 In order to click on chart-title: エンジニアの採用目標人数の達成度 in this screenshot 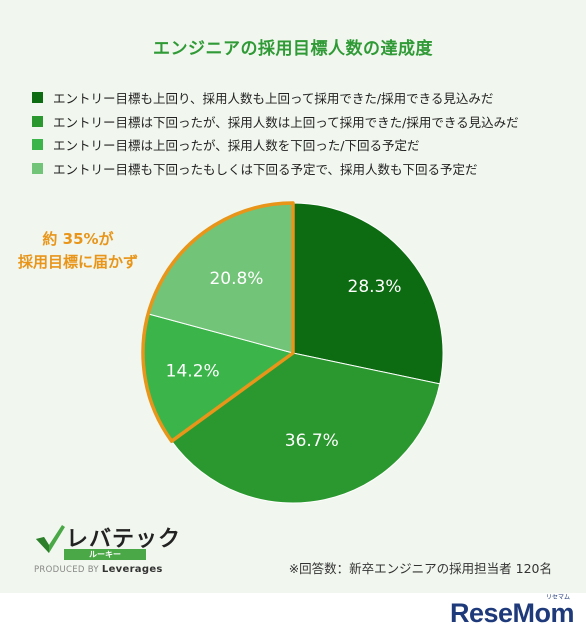, I will do `click(293, 49)`.